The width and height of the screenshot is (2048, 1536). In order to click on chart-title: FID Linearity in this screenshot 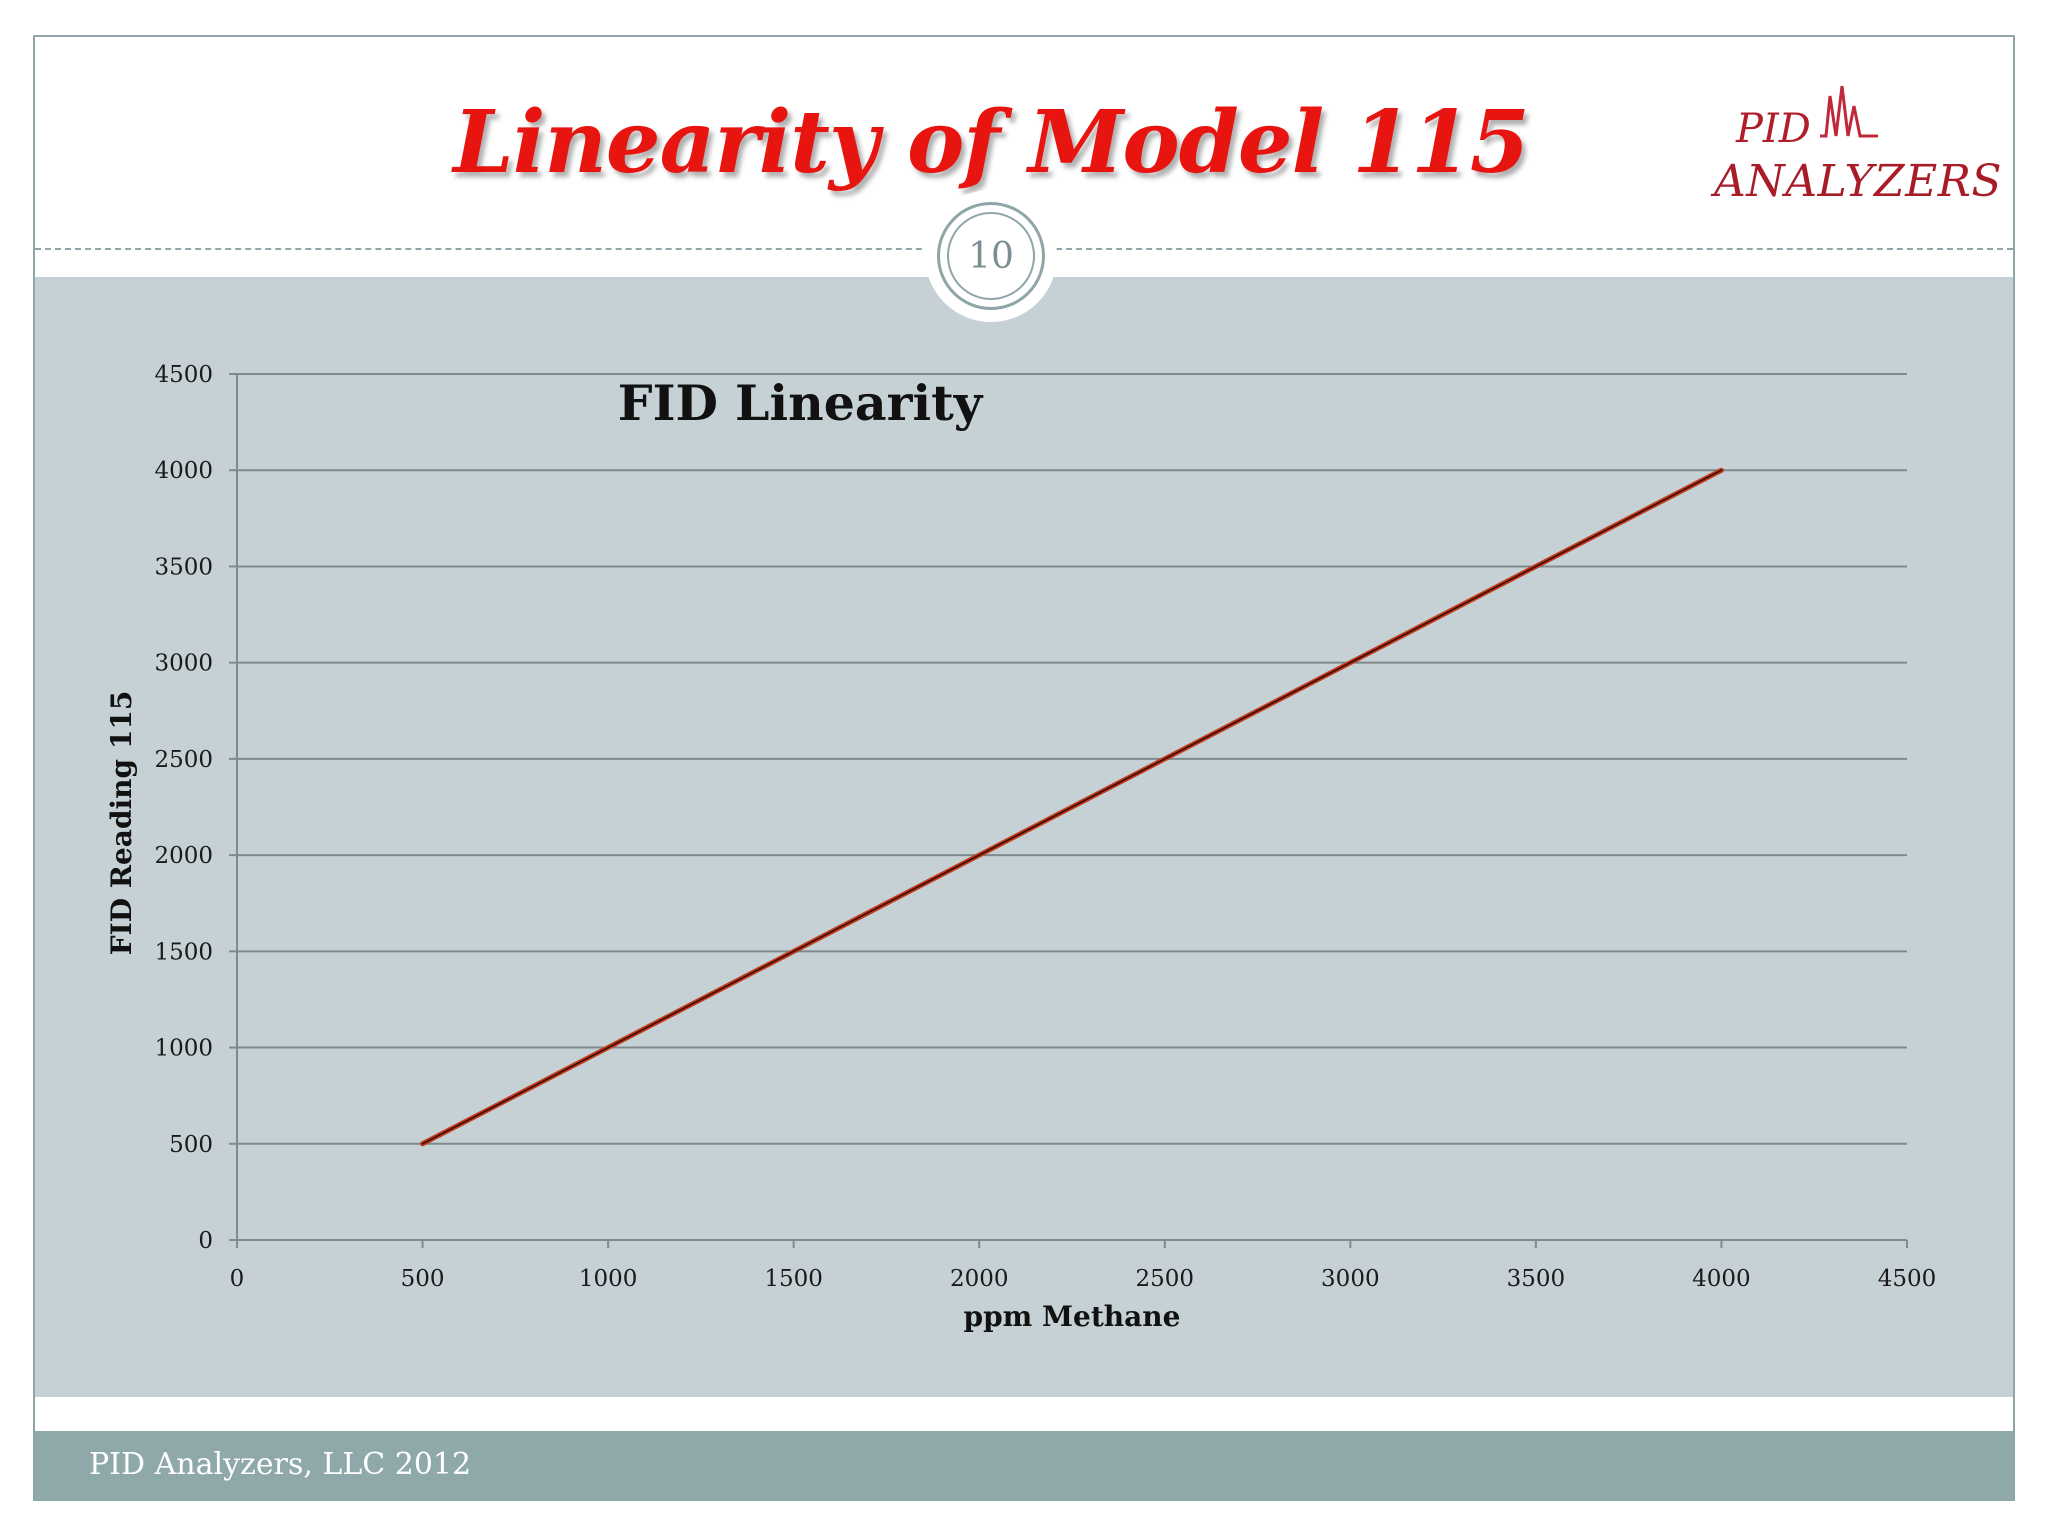, I will do `click(801, 403)`.